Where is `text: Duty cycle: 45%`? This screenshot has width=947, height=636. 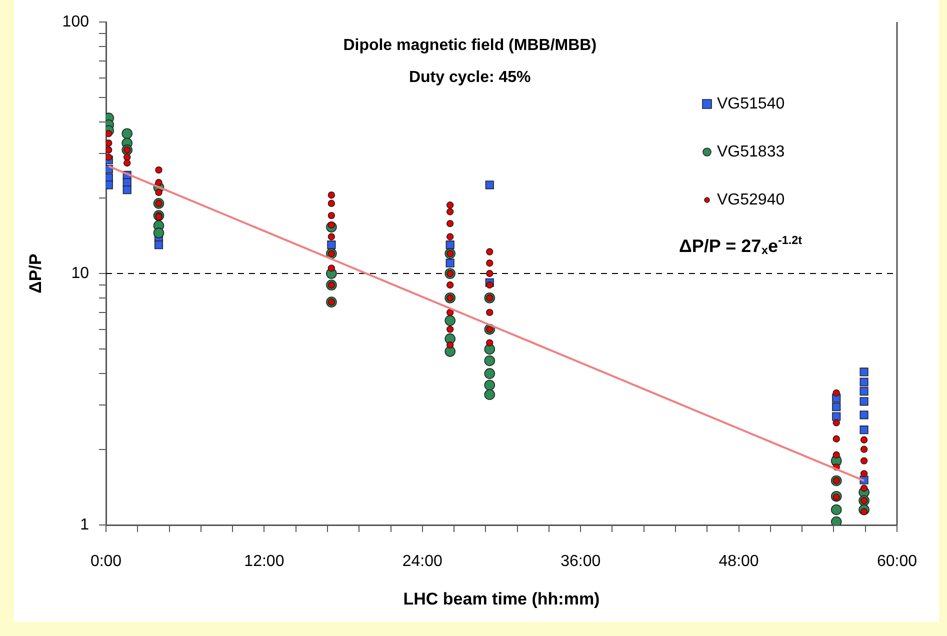 text: Duty cycle: 45% is located at coordinates (469, 77).